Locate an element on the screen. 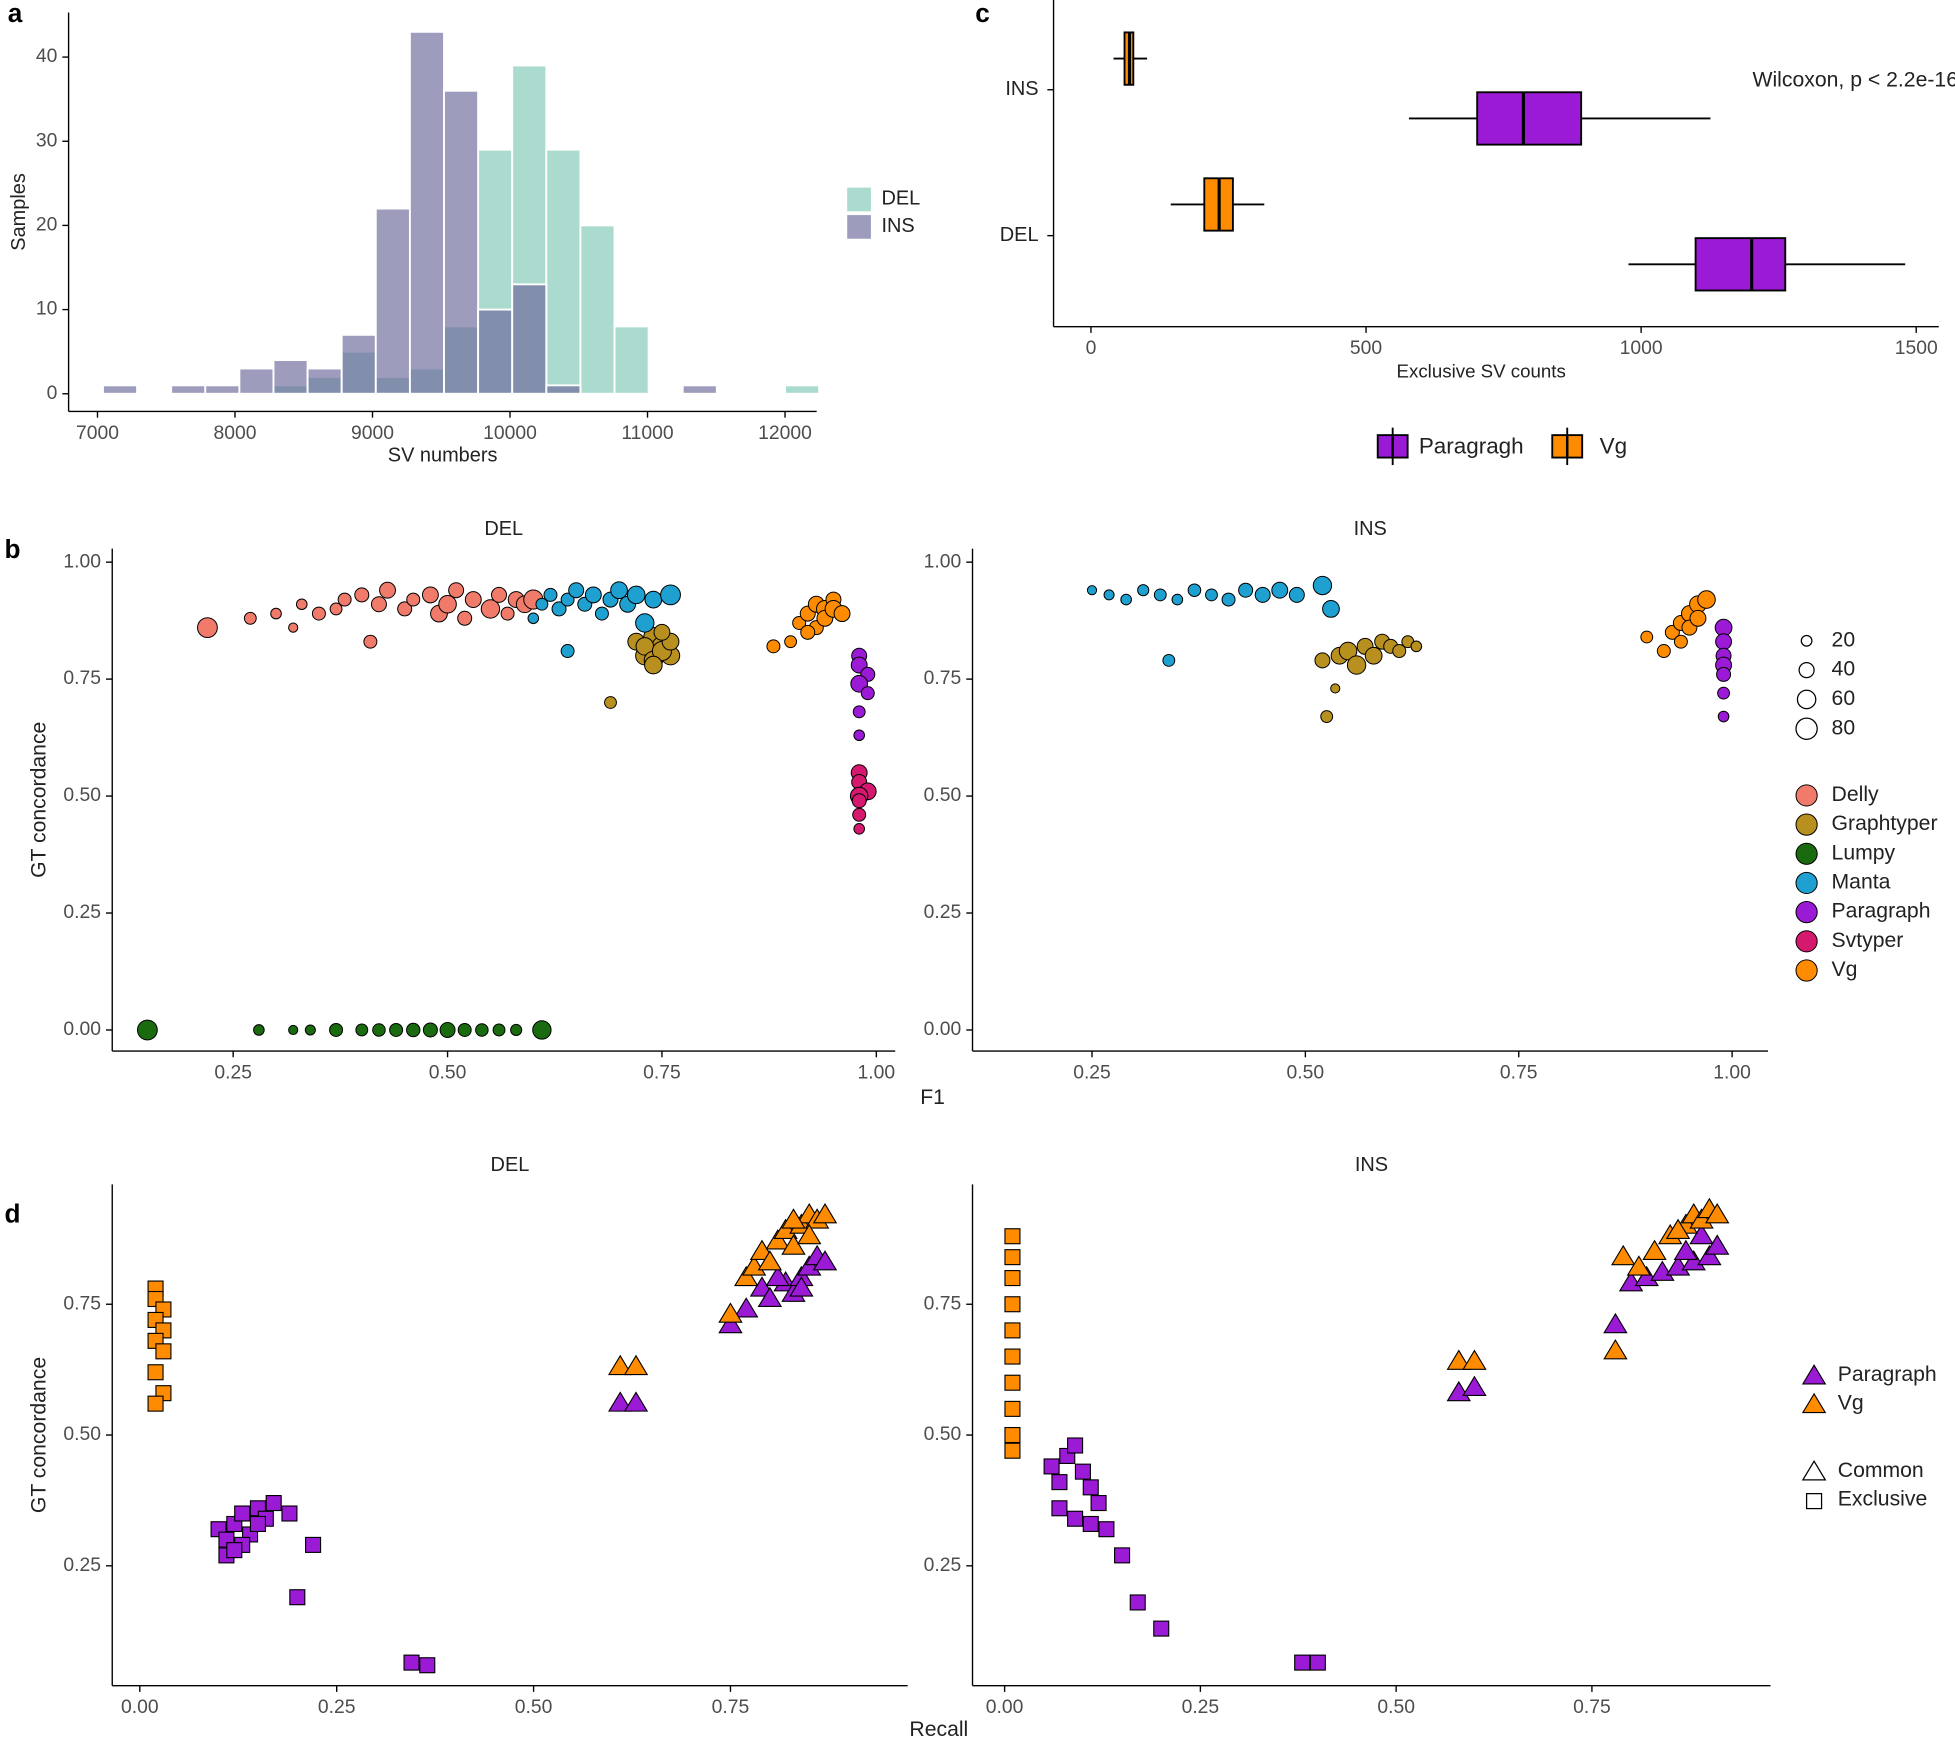  y-tick-label: 1.00 is located at coordinates (82, 561).